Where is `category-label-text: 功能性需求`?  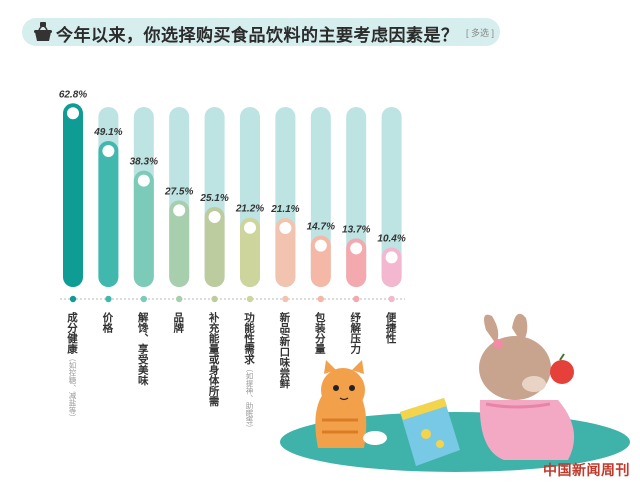
category-label-text: 功能性需求 is located at coordinates (249, 338).